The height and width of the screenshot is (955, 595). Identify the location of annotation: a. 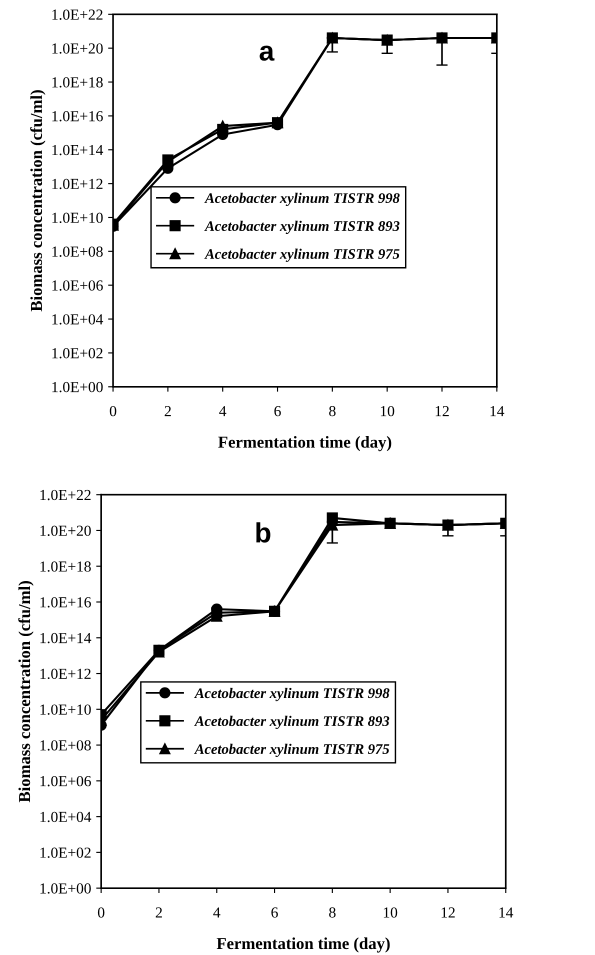
(267, 53).